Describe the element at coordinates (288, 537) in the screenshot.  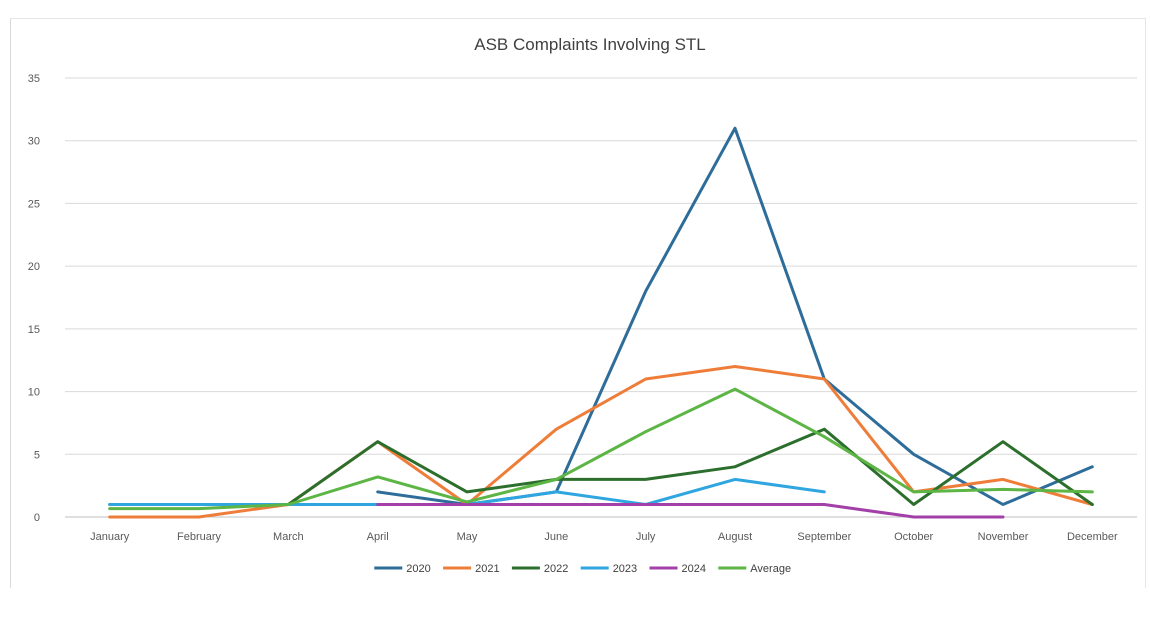
I see `x-tick-label: March` at that location.